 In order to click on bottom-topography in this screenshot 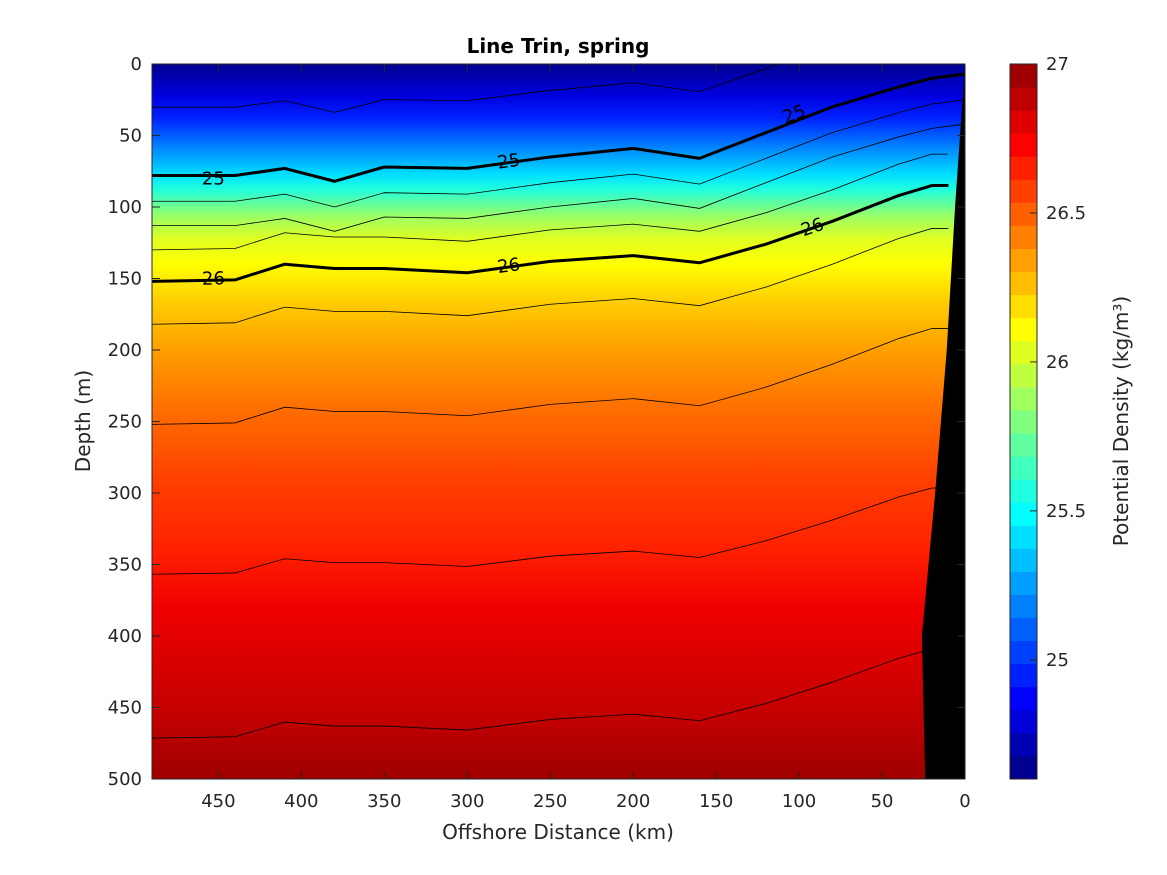, I will do `click(943, 421)`.